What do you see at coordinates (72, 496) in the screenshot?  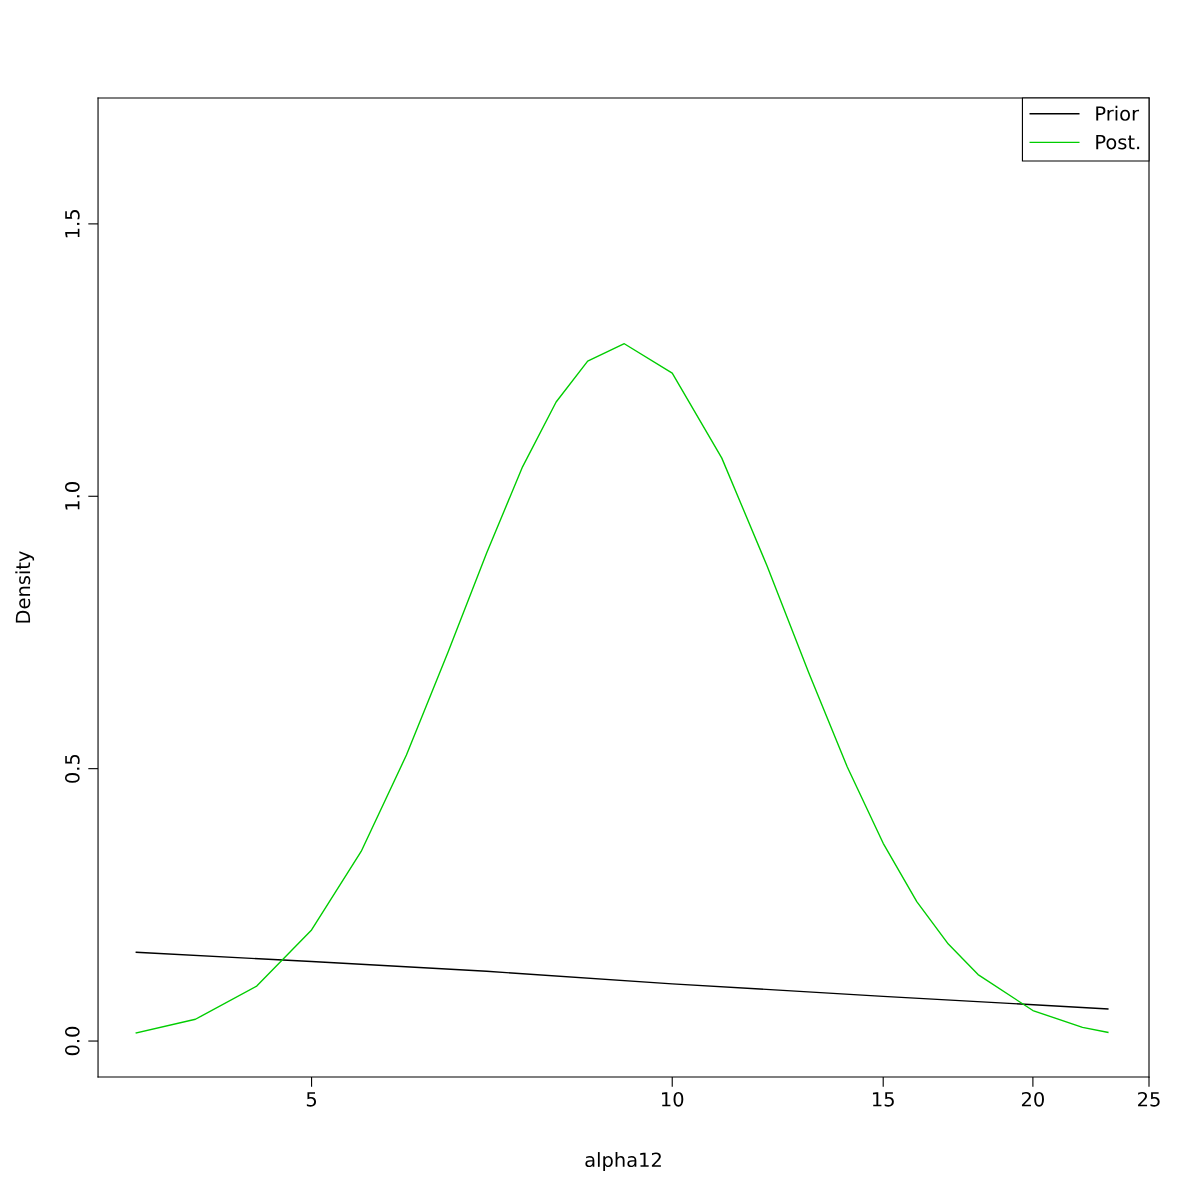 I see `y-tick-label: 1.0` at bounding box center [72, 496].